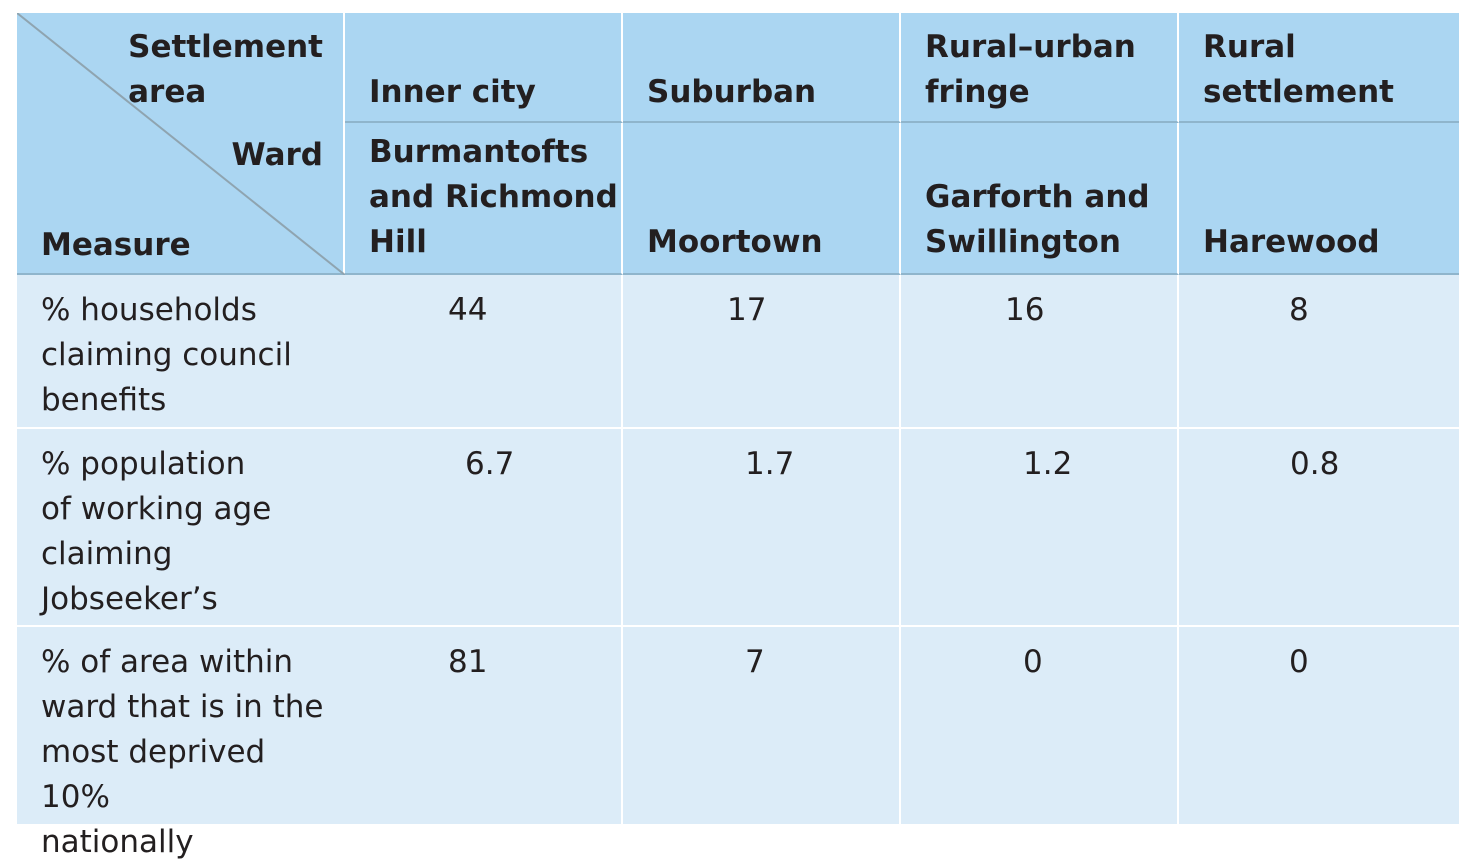 The image size is (1459, 865). Describe the element at coordinates (225, 69) in the screenshot. I see `settlement-area-heading: Settlement area` at that location.